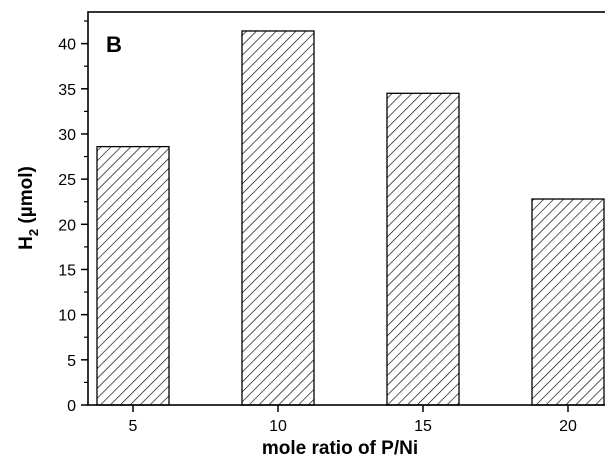 This screenshot has width=605, height=460. What do you see at coordinates (67, 135) in the screenshot?
I see `y-tick-label: 30` at bounding box center [67, 135].